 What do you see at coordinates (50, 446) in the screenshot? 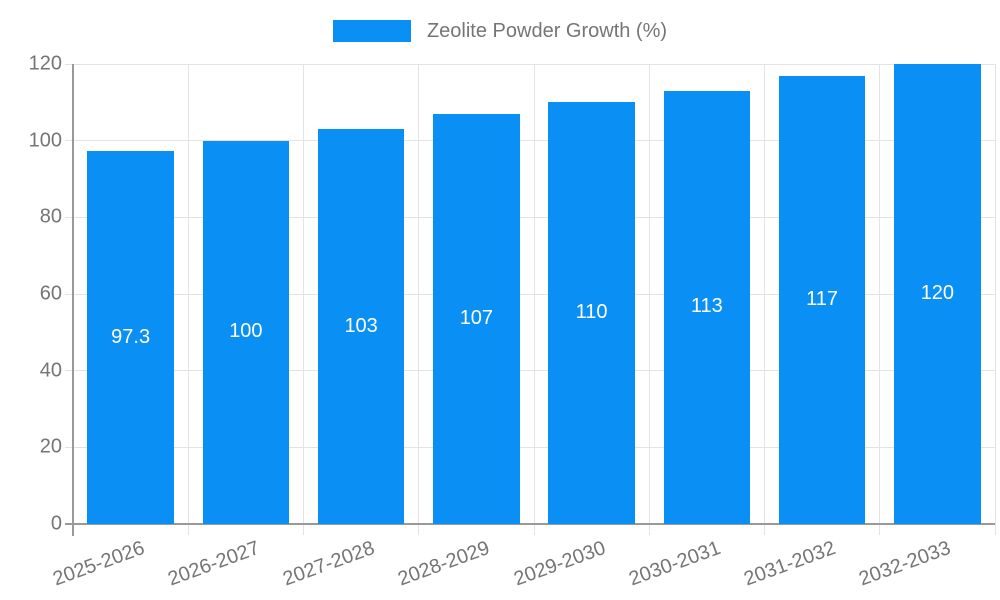
I see `y-tick-label: 20` at bounding box center [50, 446].